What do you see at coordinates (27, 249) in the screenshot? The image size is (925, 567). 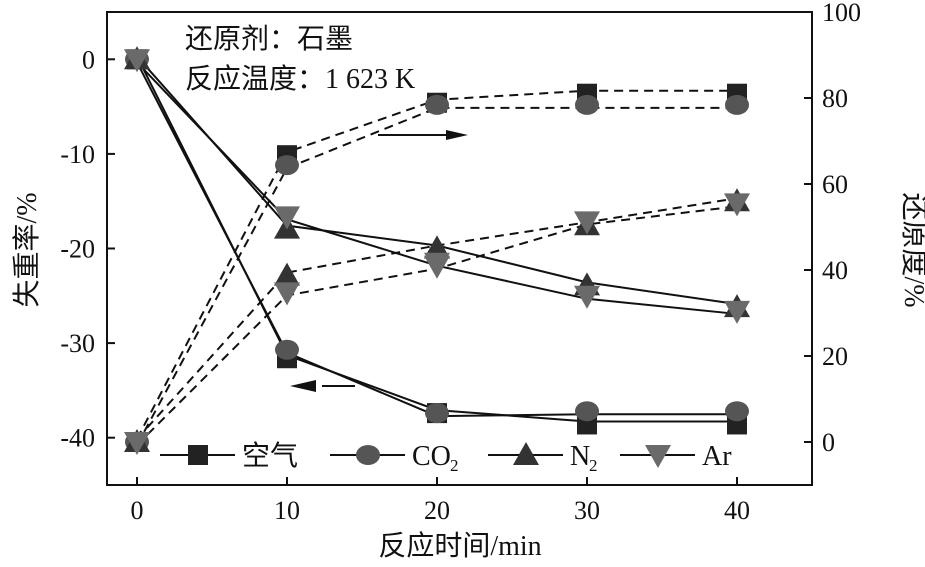 I see `y-left-axis-label: 失重率/%` at bounding box center [27, 249].